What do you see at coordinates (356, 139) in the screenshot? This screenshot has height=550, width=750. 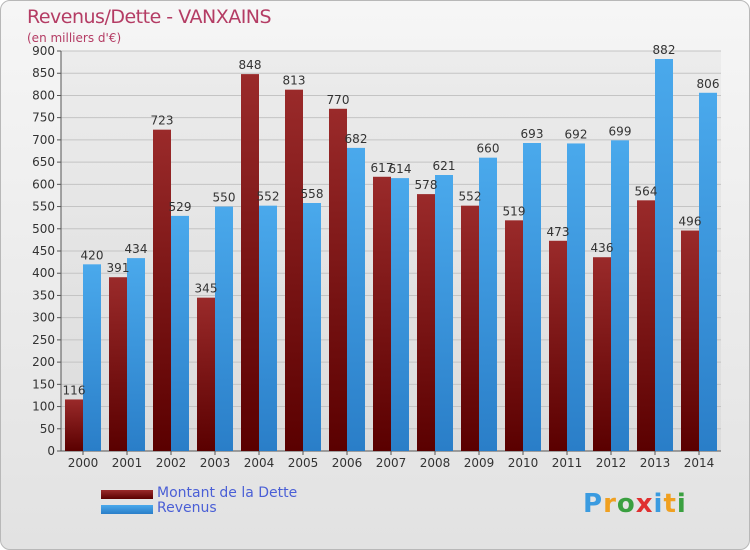 I see `value-label-revenue-2006: 682` at bounding box center [356, 139].